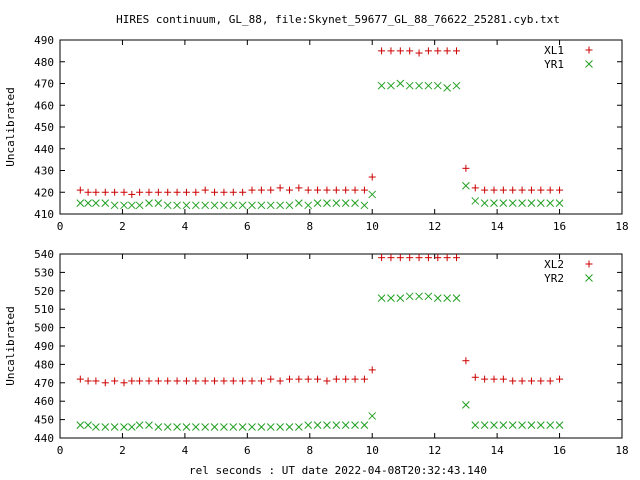 The width and height of the screenshot is (640, 480). What do you see at coordinates (44, 364) in the screenshot?
I see `y-tick-label: 480` at bounding box center [44, 364].